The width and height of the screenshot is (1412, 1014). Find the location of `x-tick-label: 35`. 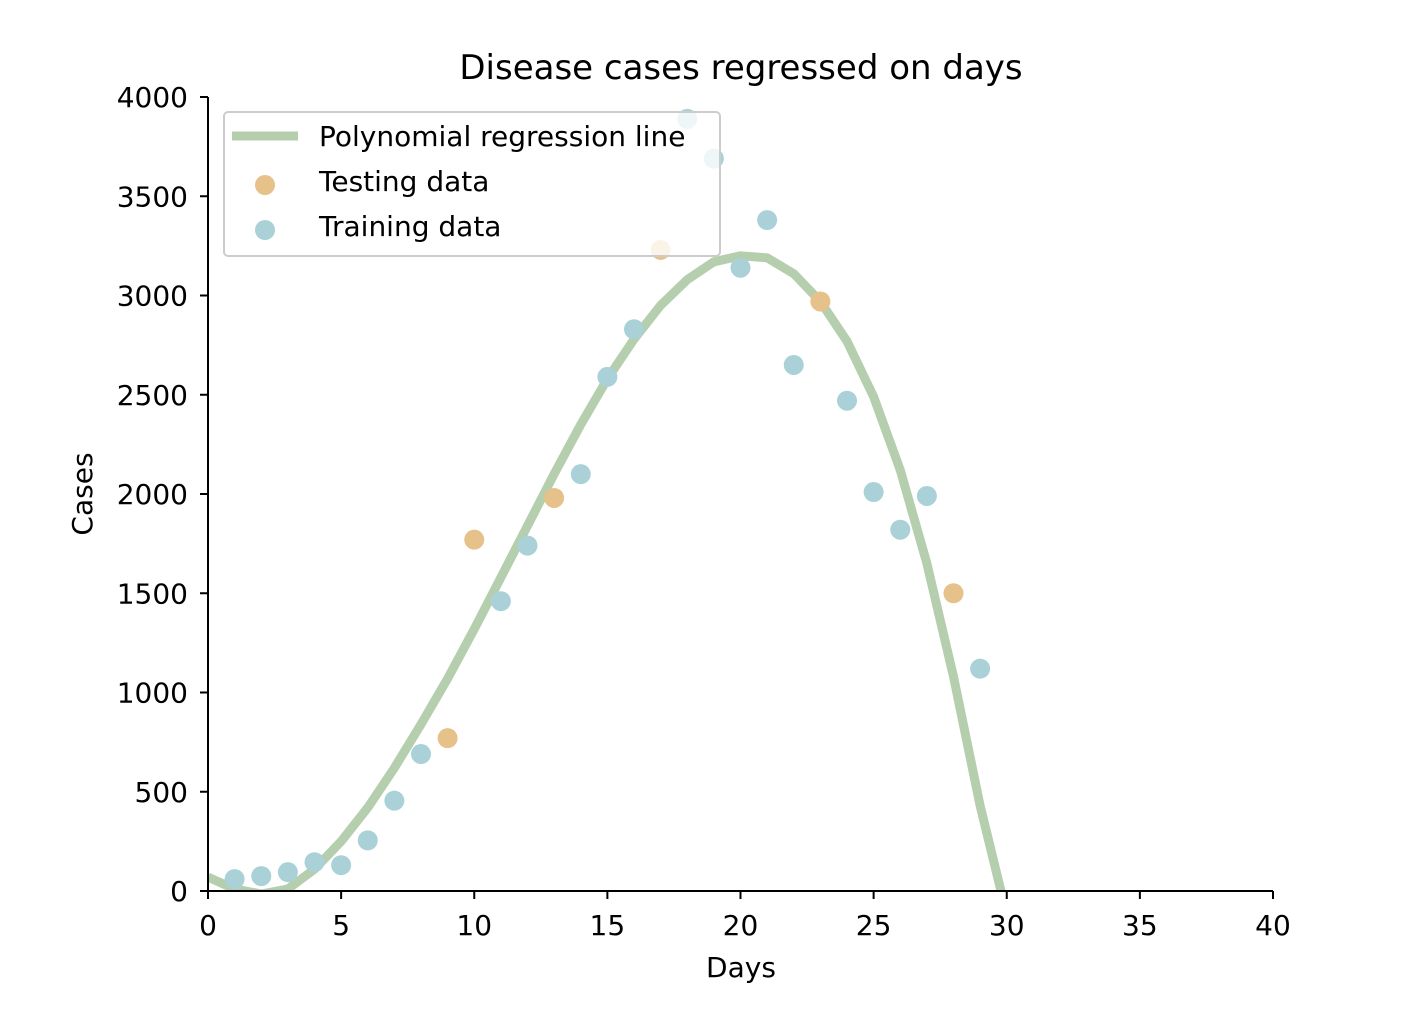

x-tick-label: 35 is located at coordinates (1140, 925).